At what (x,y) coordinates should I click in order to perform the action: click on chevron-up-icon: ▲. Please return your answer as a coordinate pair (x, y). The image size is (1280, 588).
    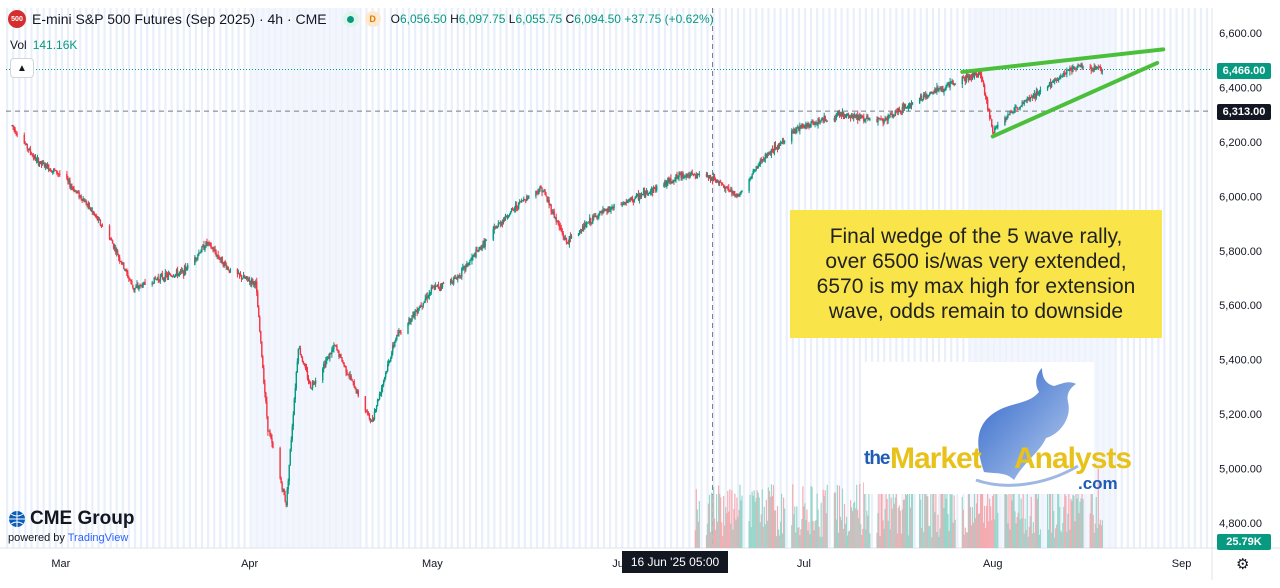
    Looking at the image, I should click on (22, 68).